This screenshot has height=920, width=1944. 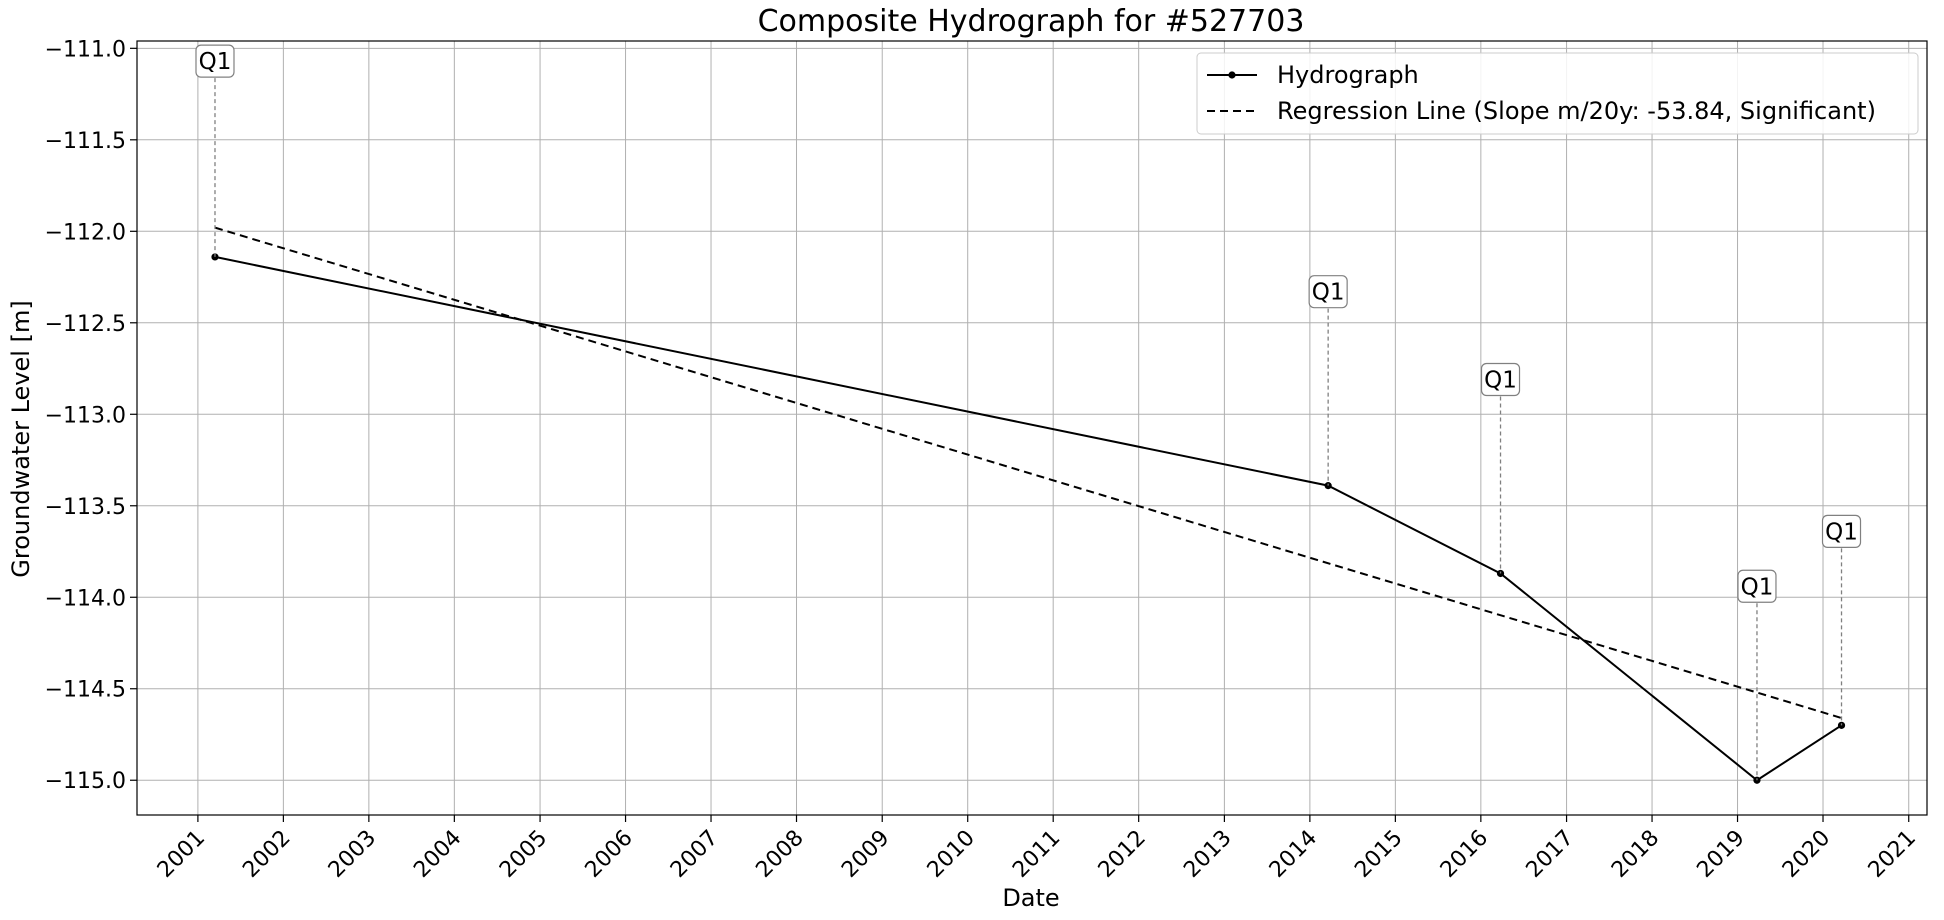 What do you see at coordinates (266, 854) in the screenshot?
I see `x-tick-label: 2002` at bounding box center [266, 854].